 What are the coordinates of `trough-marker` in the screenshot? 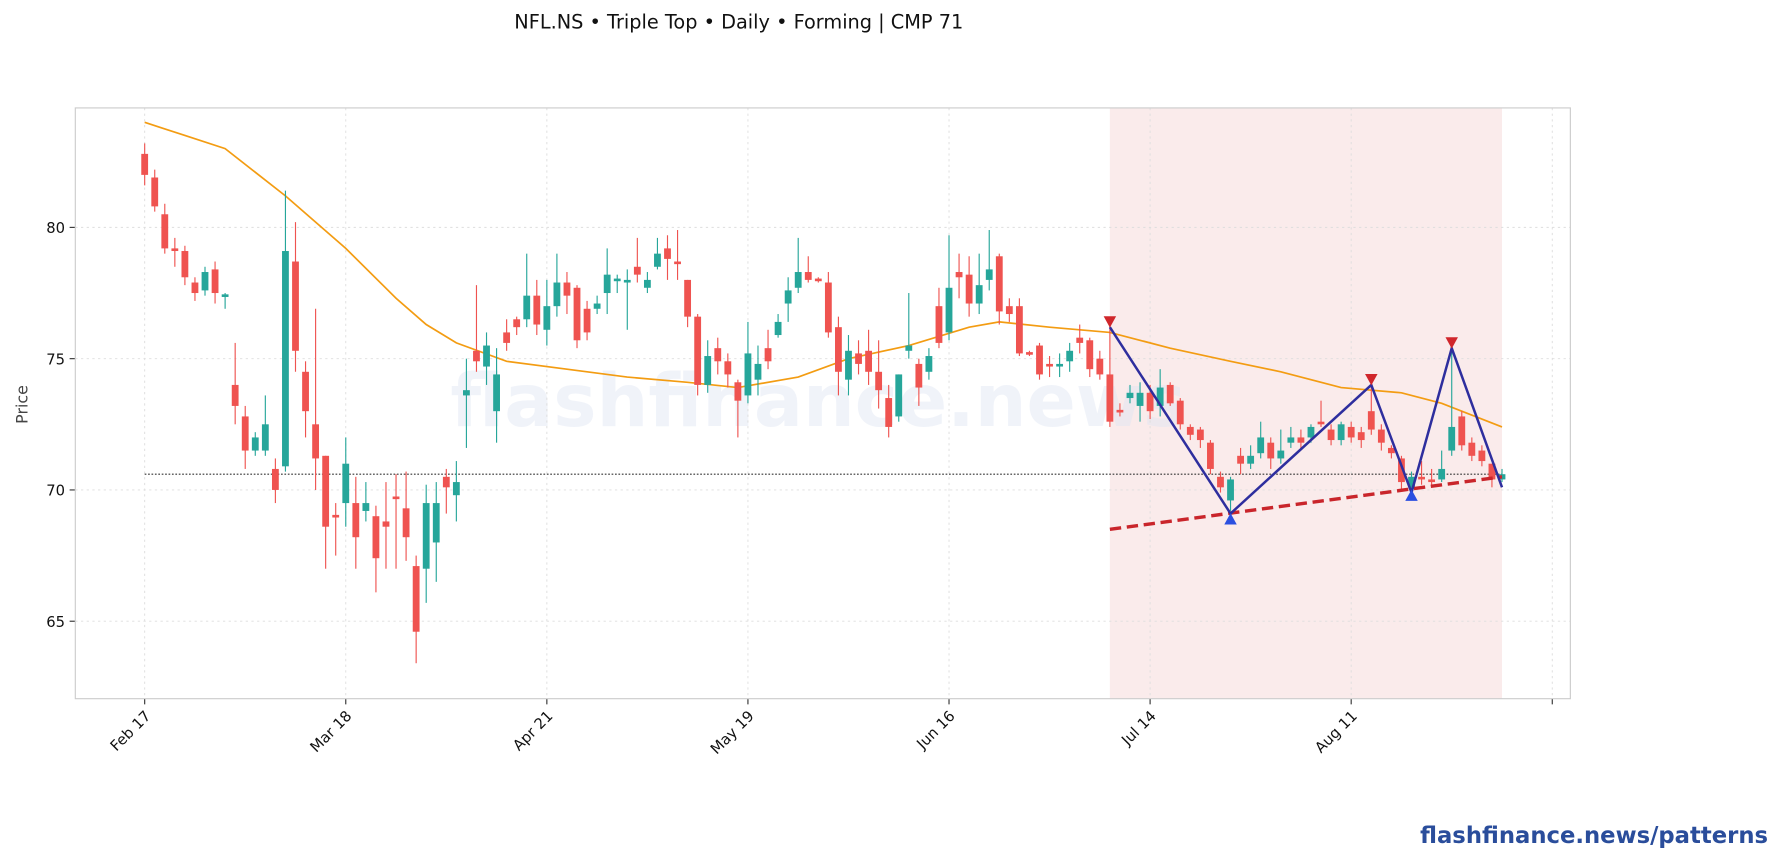 It's located at (1411, 495).